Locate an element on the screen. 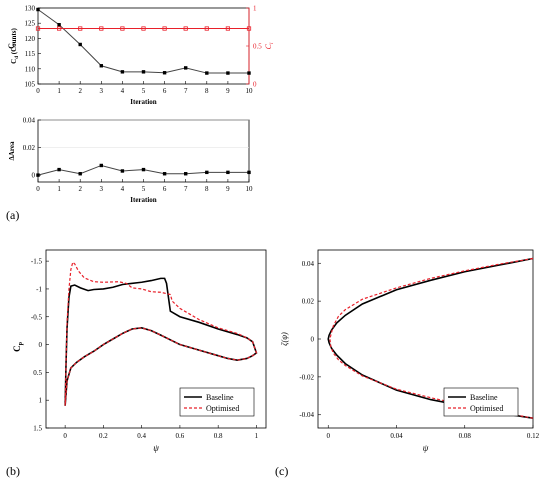 This screenshot has width=550, height=483. b-y-axis-label: Cp is located at coordinates (18, 346).